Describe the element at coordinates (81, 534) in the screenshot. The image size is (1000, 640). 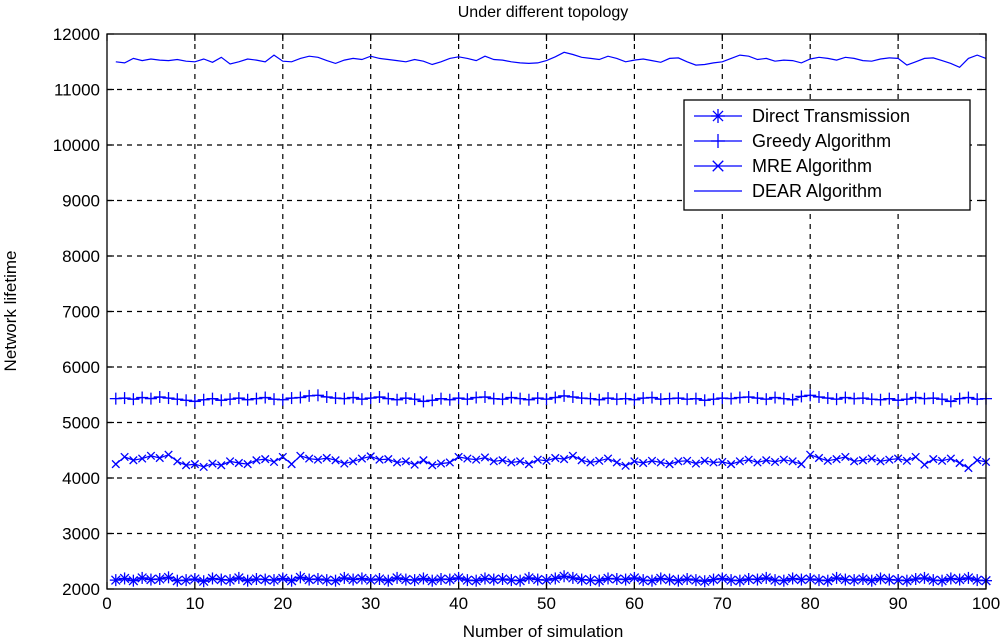
I see `y-tick-label: 3000` at that location.